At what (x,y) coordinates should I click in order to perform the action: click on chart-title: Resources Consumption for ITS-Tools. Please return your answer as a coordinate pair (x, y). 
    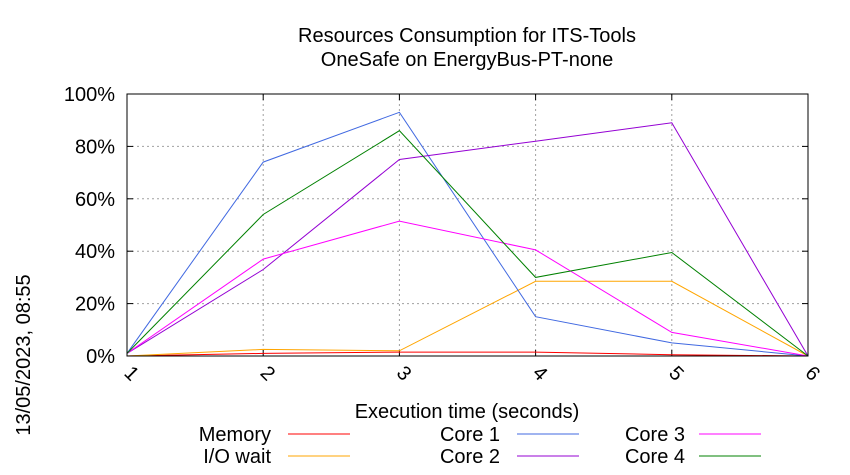
    Looking at the image, I should click on (467, 36).